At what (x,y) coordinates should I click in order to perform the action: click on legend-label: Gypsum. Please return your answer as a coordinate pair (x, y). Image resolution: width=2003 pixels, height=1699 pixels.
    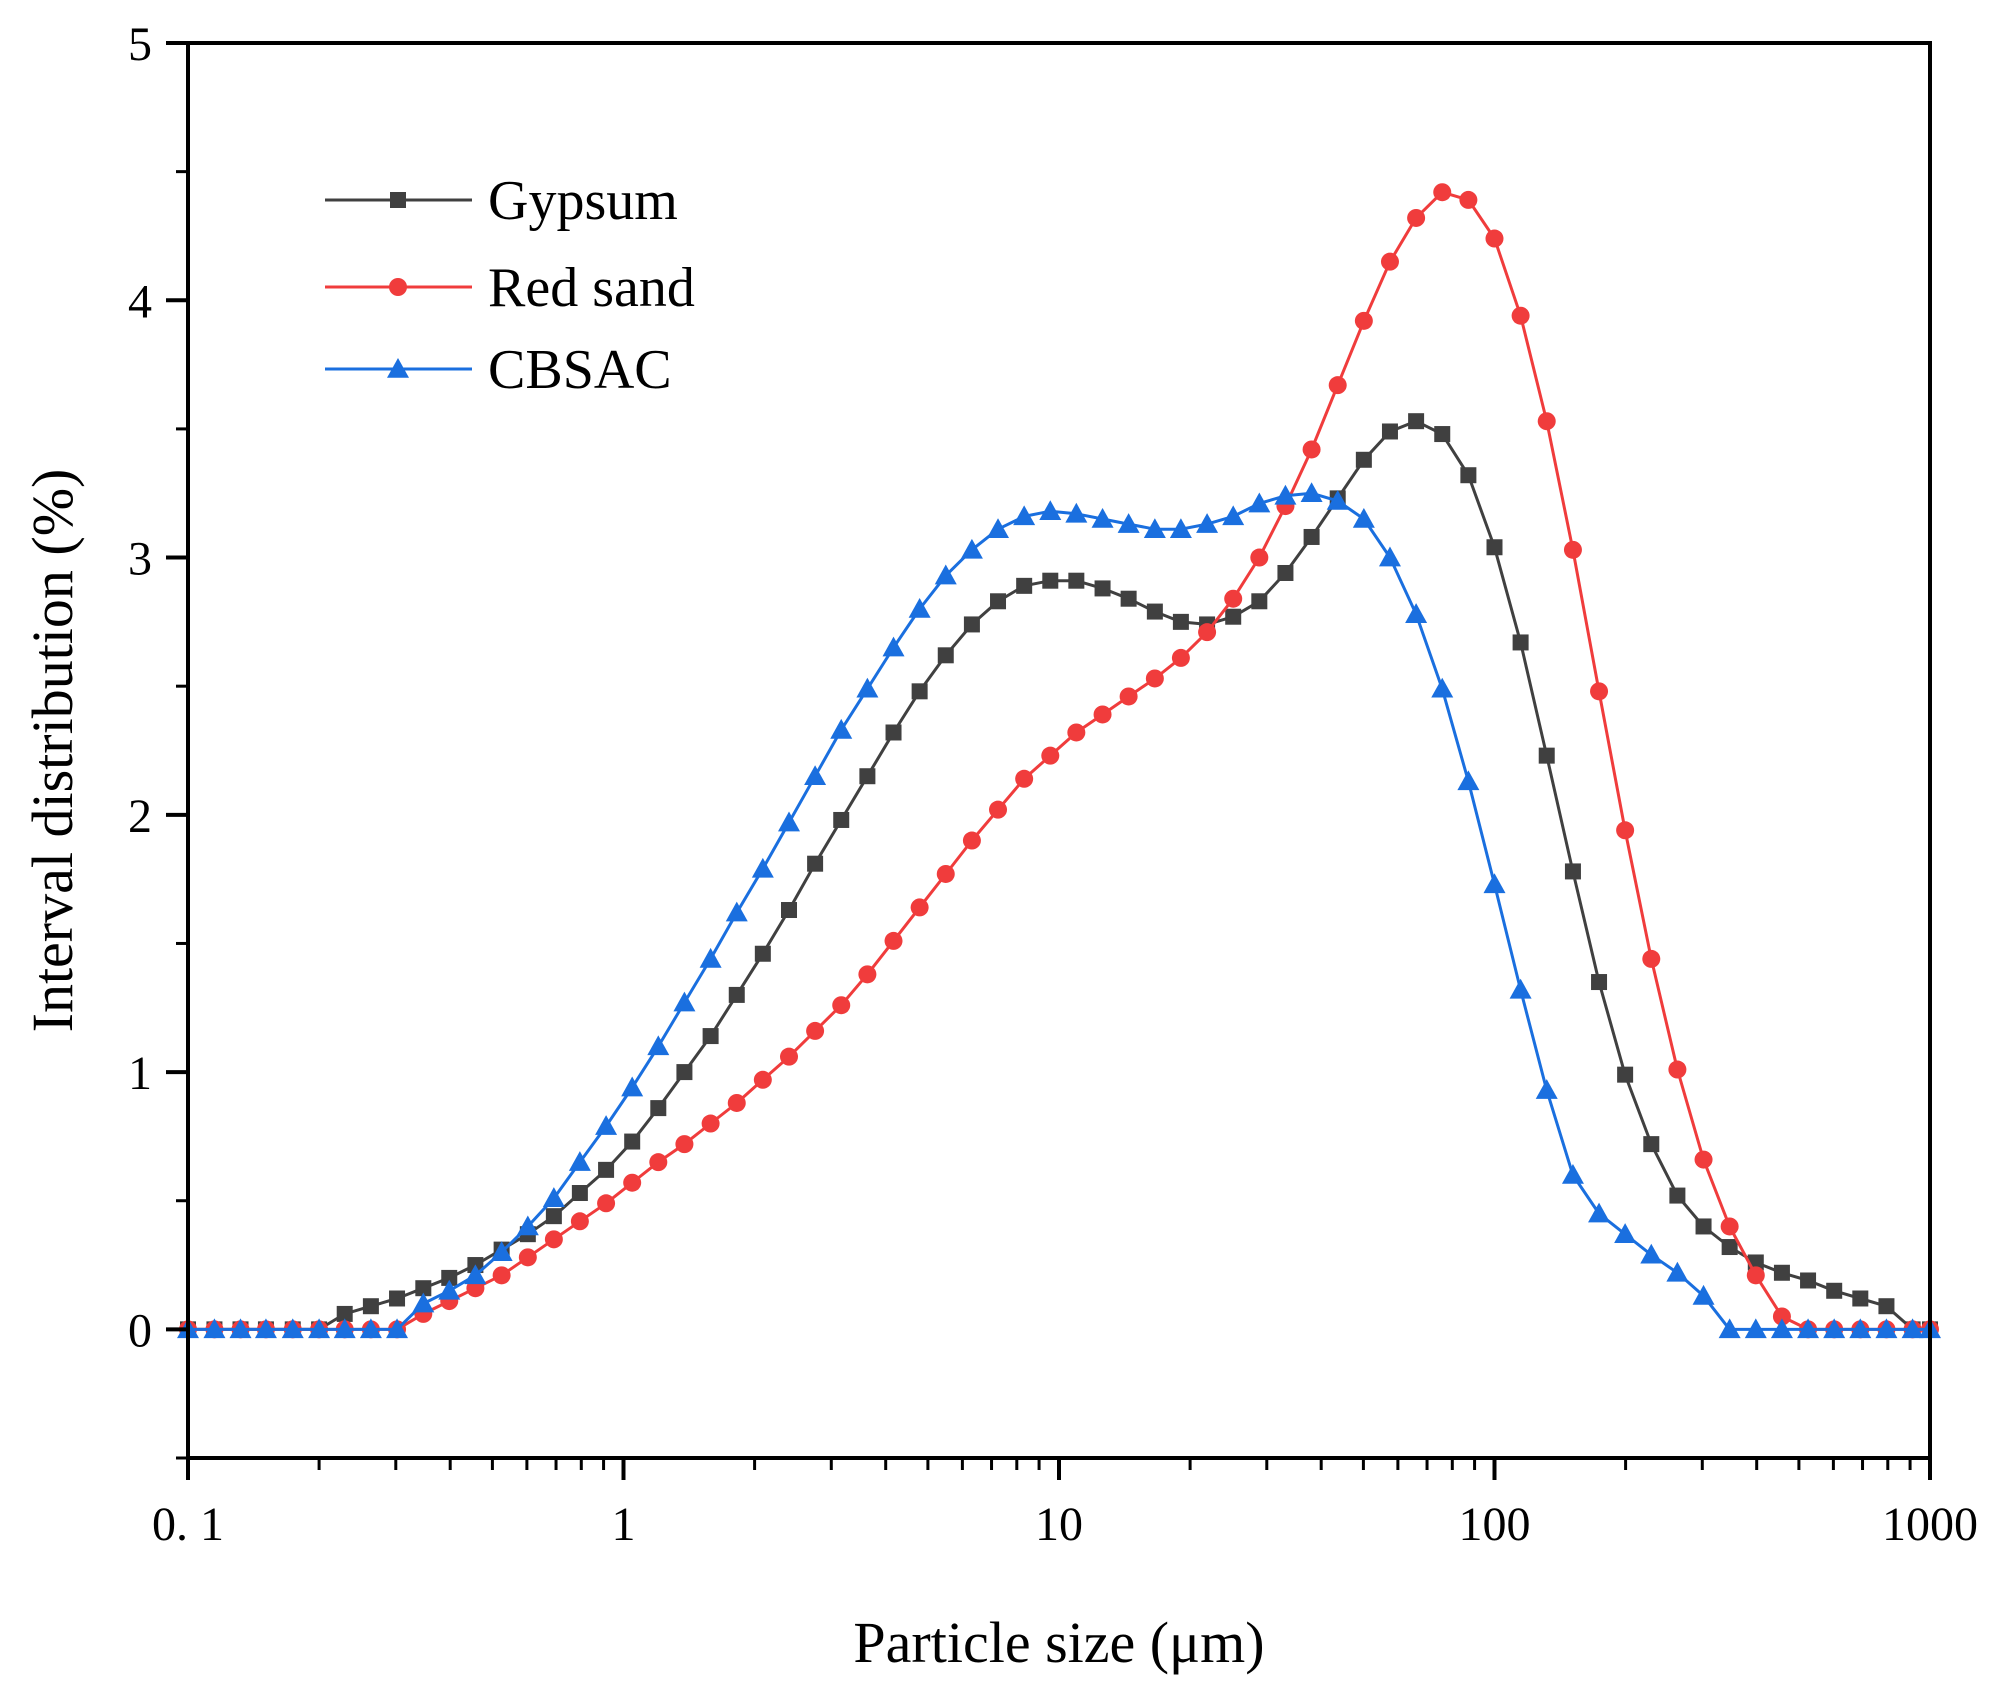
    Looking at the image, I should click on (583, 201).